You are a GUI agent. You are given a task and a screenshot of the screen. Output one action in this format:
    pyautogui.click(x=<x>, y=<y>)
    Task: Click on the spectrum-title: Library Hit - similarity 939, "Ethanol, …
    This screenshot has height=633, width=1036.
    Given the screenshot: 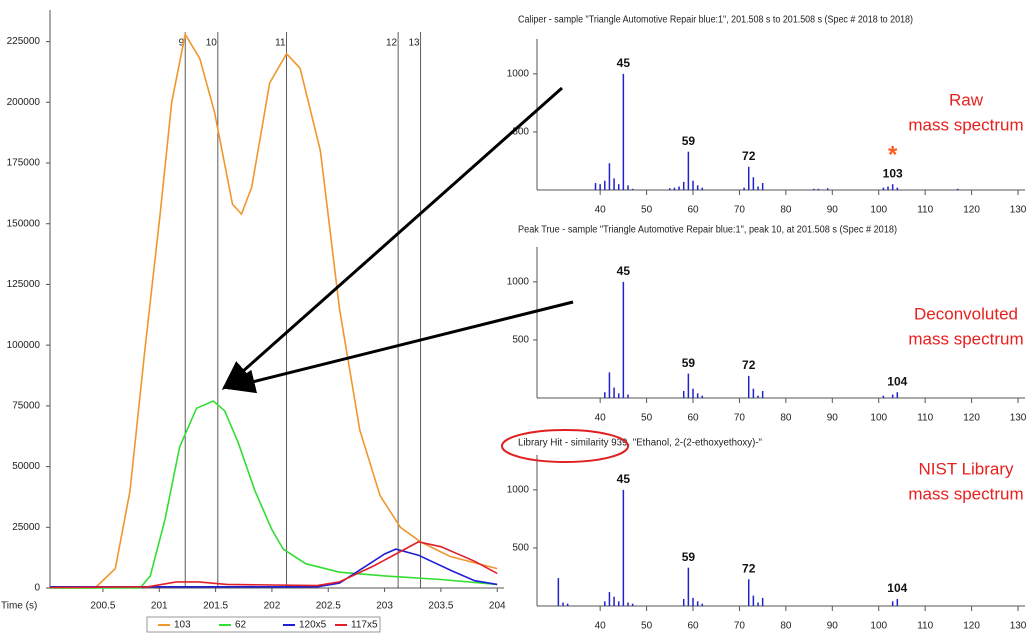 What is the action you would take?
    pyautogui.click(x=640, y=443)
    